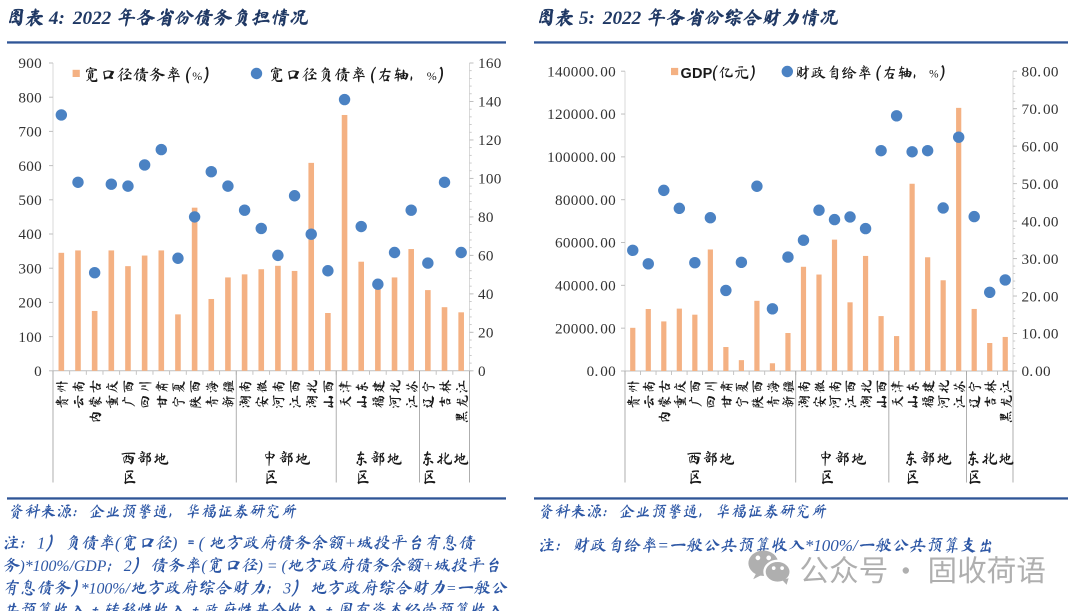  What do you see at coordinates (581, 157) in the screenshot?
I see `svg-text:100000.00: 100000. 00` at bounding box center [581, 157].